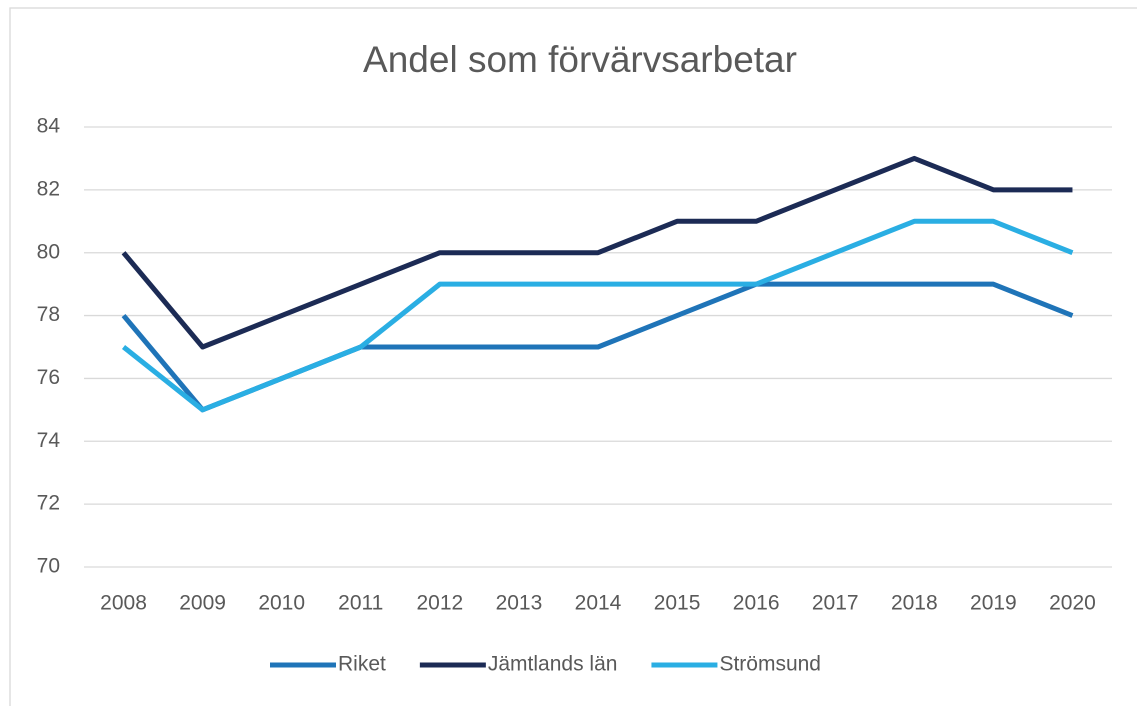 Image resolution: width=1137 pixels, height=706 pixels. What do you see at coordinates (48, 377) in the screenshot?
I see `y-tick-label: 76` at bounding box center [48, 377].